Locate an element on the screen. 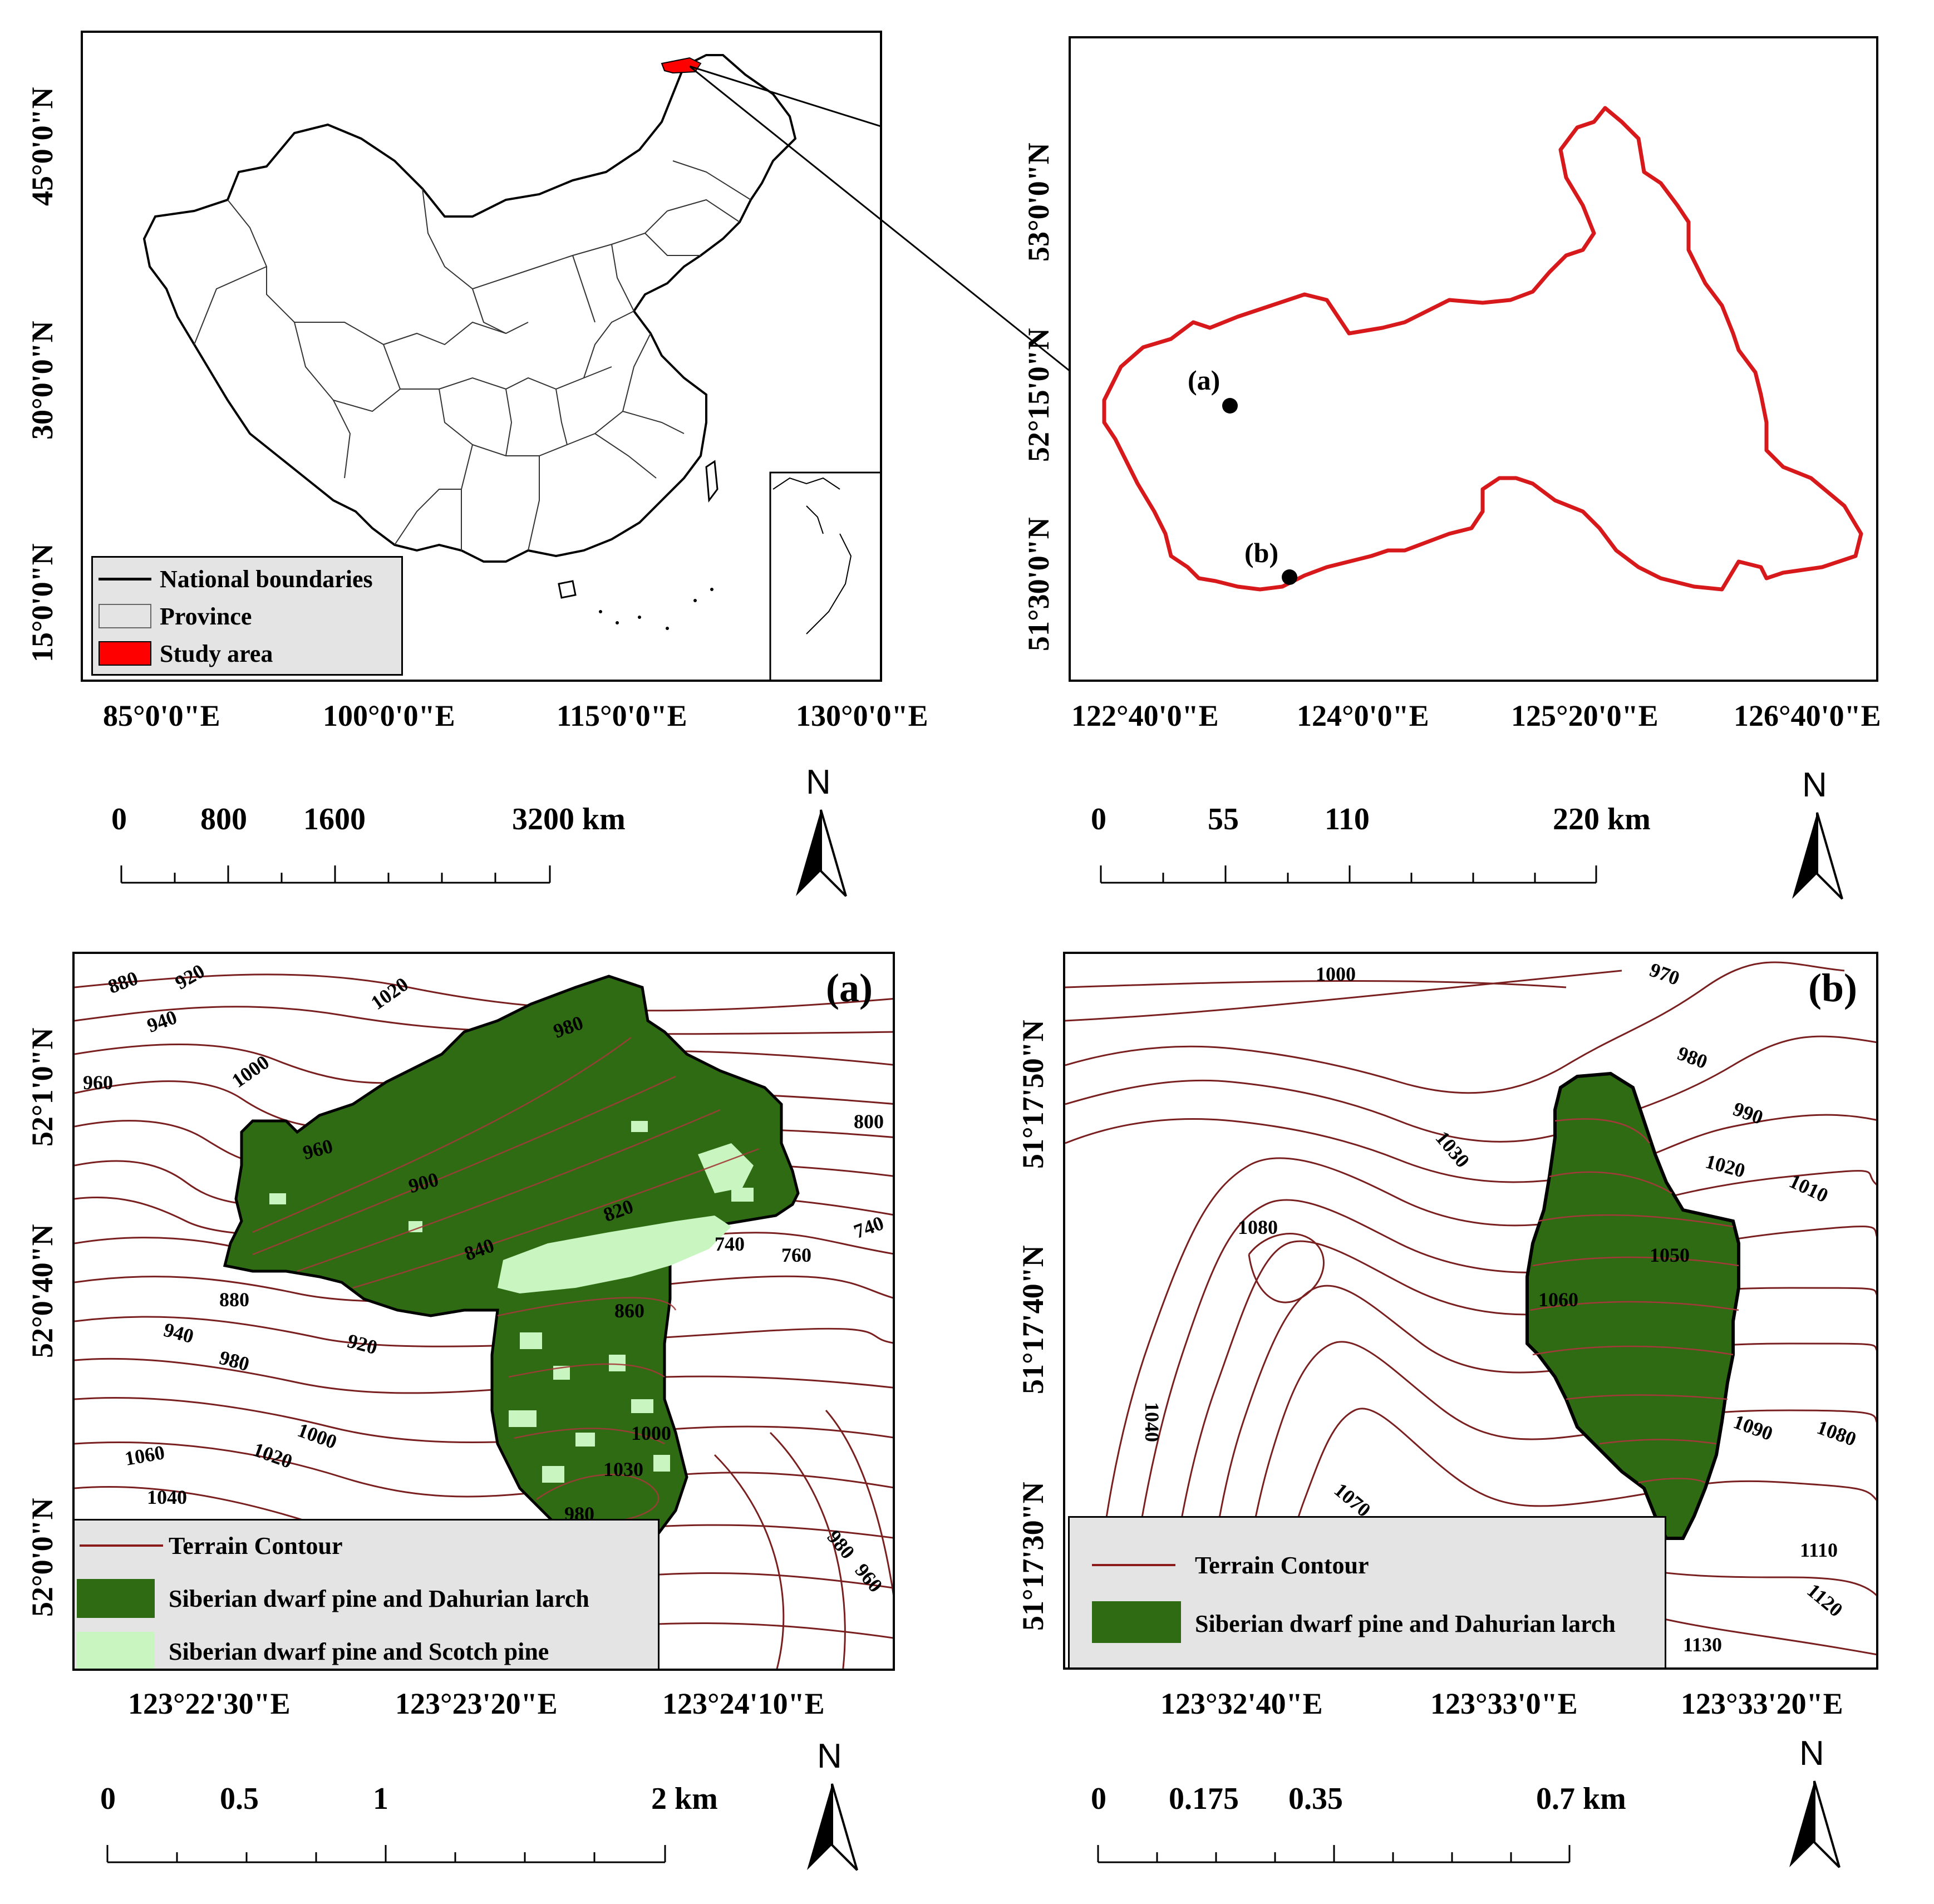  study-scale-0: 0 is located at coordinates (1098, 819).